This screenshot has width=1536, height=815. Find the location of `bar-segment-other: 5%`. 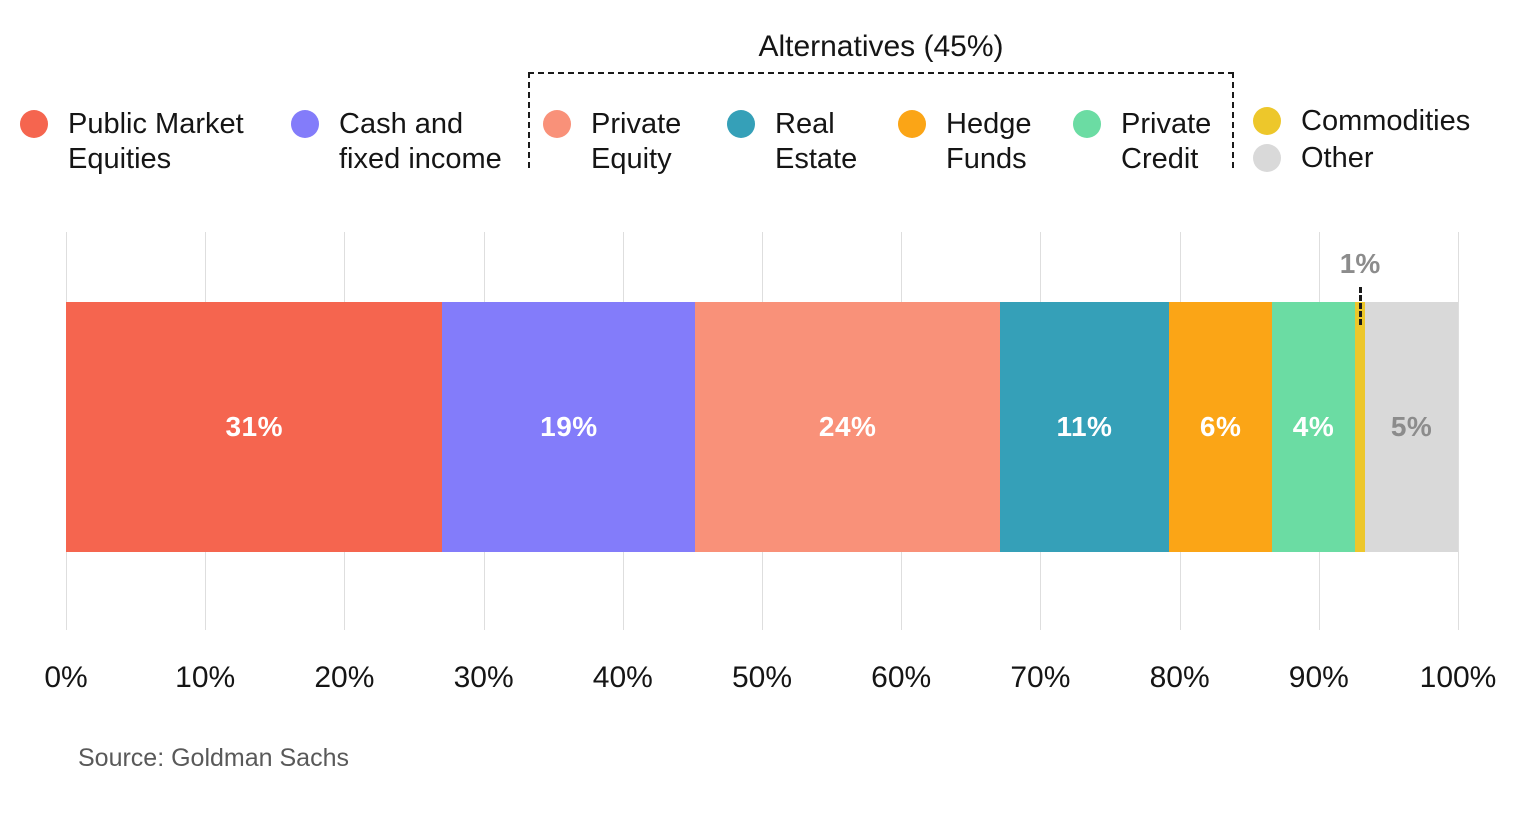

bar-segment-other: 5% is located at coordinates (1411, 427).